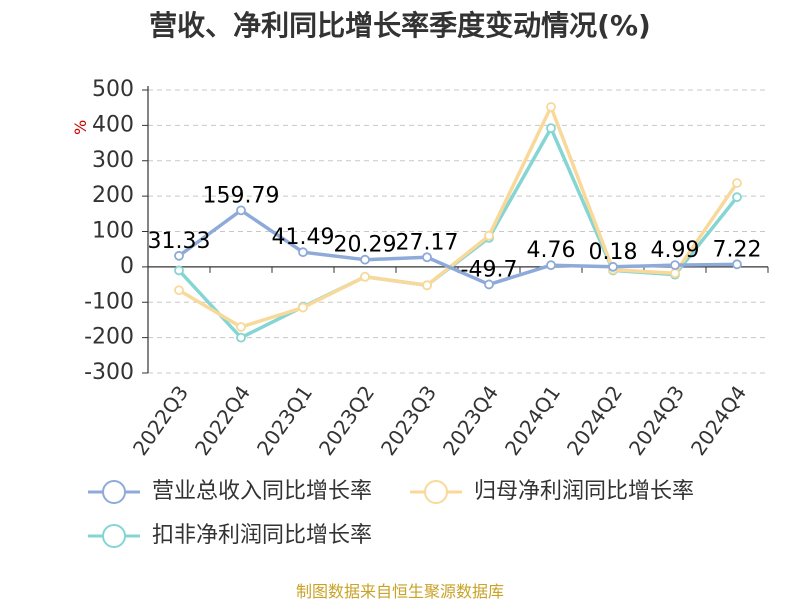  I want to click on x-tick-label: 2022Q3, so click(160, 420).